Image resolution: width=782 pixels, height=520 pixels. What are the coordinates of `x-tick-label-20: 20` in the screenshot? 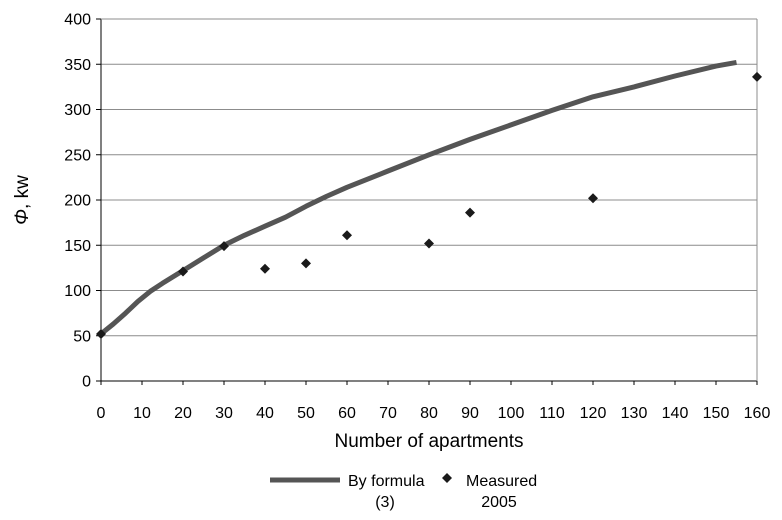 It's located at (183, 413).